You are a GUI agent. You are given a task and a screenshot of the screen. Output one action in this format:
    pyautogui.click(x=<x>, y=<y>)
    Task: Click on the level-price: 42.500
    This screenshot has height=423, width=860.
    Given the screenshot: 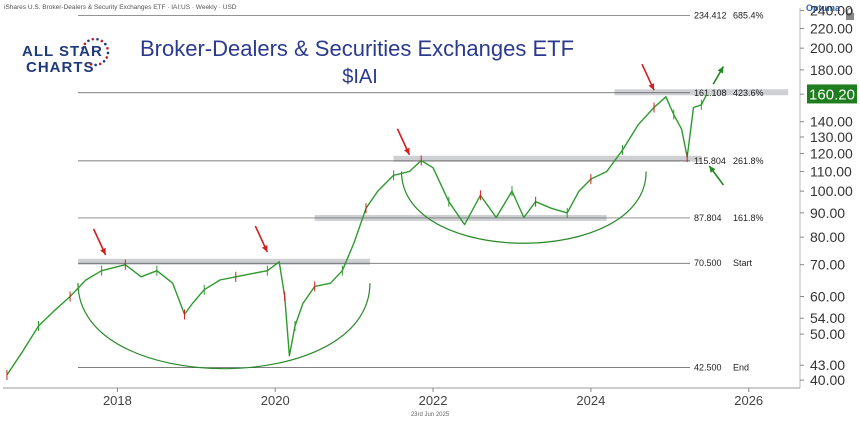 What is the action you would take?
    pyautogui.click(x=708, y=368)
    